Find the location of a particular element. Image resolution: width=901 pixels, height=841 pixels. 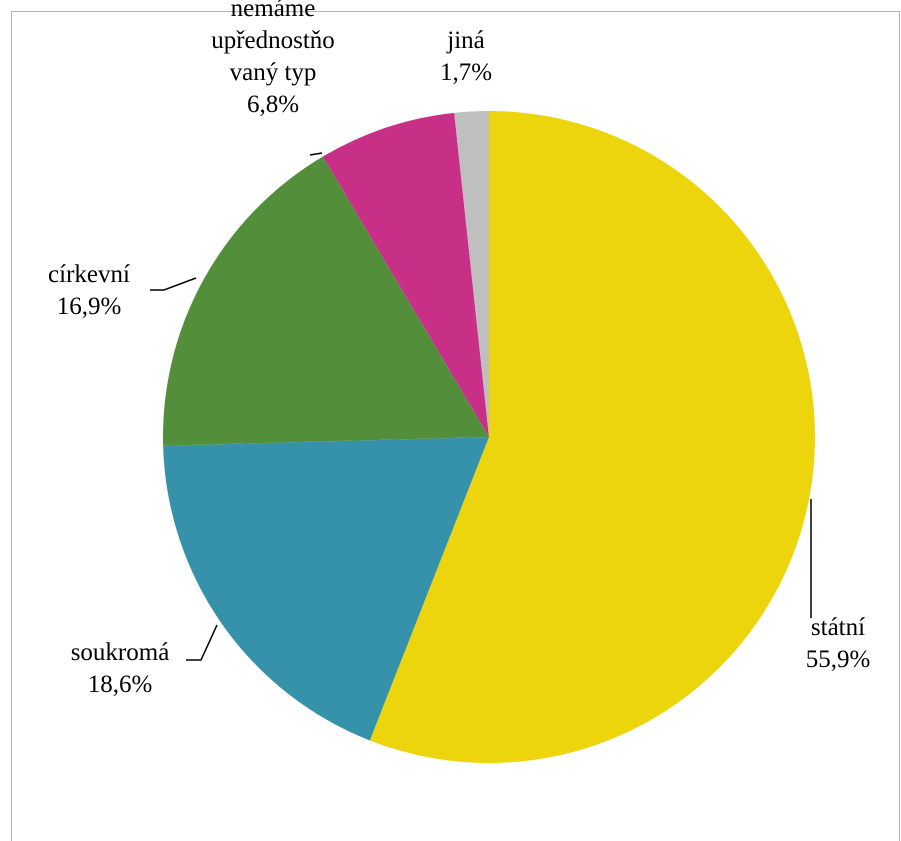

slice-category-label: nemáme is located at coordinates (273, 11).